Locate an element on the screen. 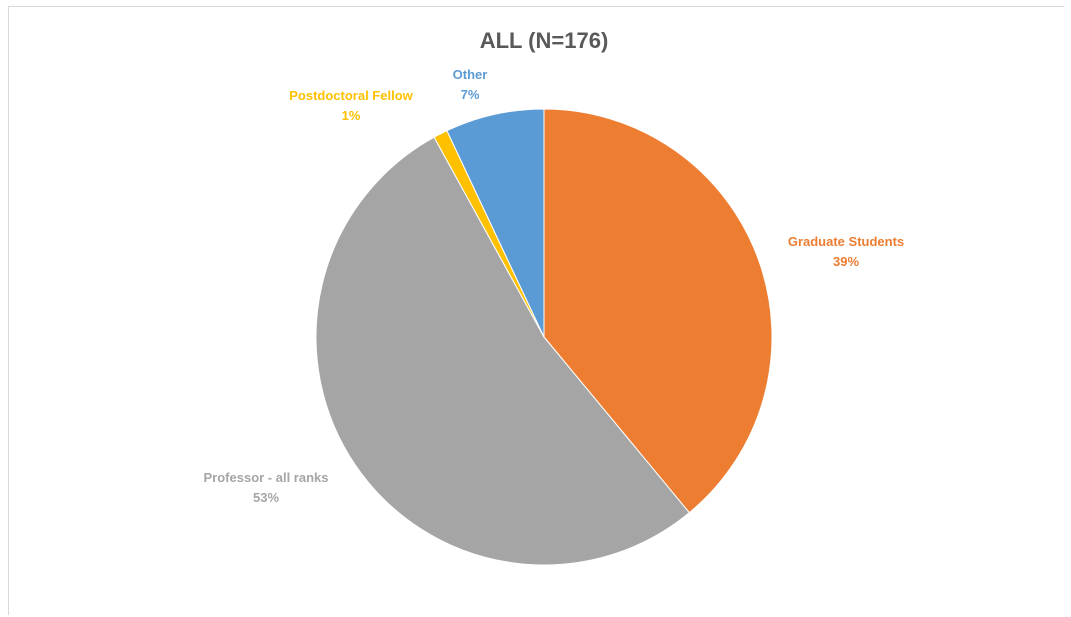  slice-label-name: Postdoctoral Fellow is located at coordinates (351, 95).